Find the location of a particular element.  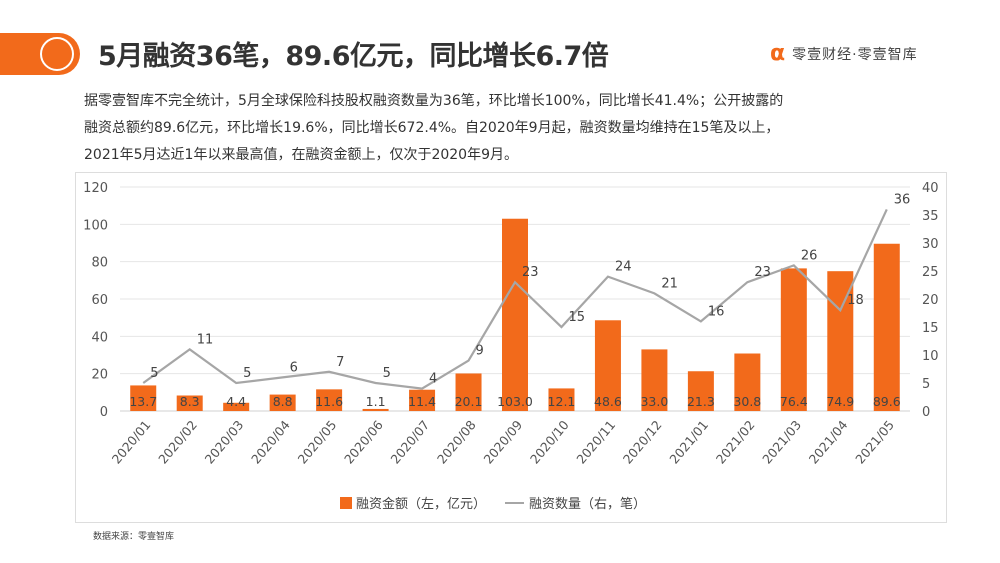

x-tick-label: 2020/12 is located at coordinates (642, 441).